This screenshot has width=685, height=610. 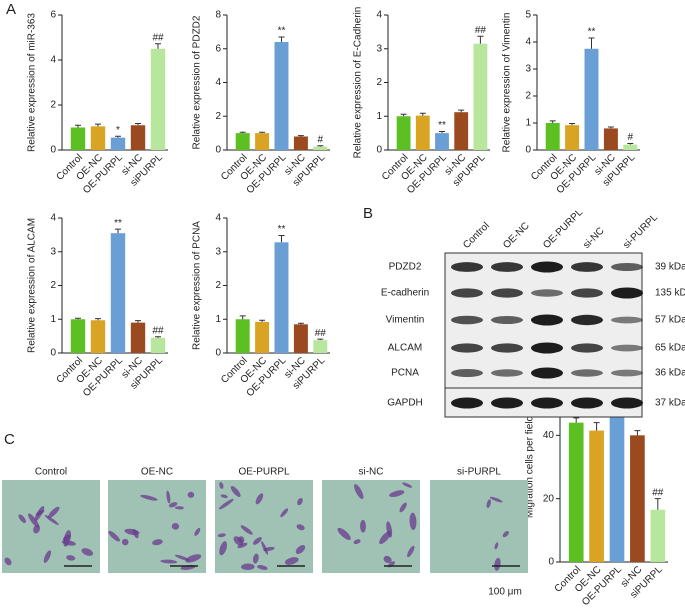 What do you see at coordinates (379, 82) in the screenshot?
I see `y-tick-label: 2` at bounding box center [379, 82].